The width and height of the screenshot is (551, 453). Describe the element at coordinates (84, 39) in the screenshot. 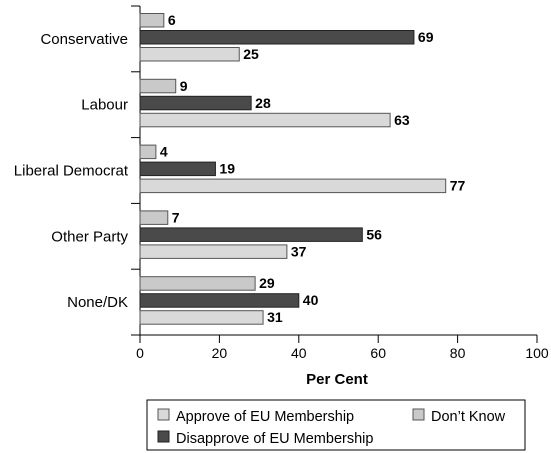

I see `category-label: Conservative` at that location.